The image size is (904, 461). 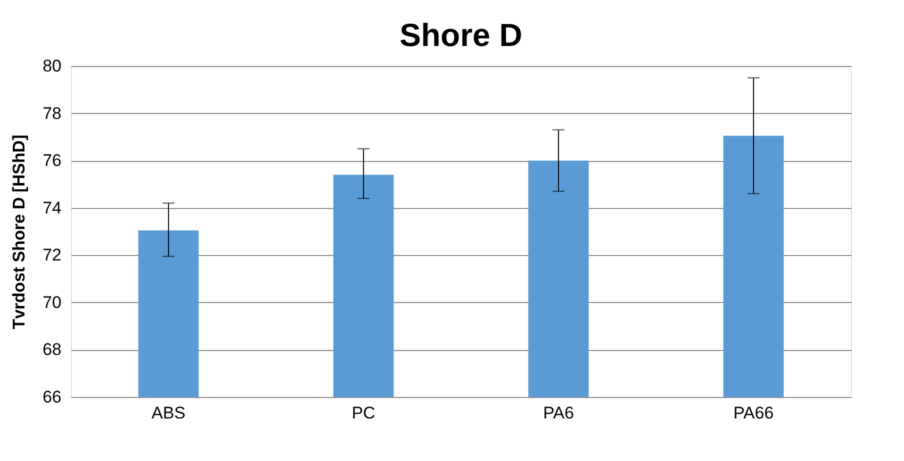 What do you see at coordinates (52, 66) in the screenshot?
I see `y-tick-label: 80` at bounding box center [52, 66].